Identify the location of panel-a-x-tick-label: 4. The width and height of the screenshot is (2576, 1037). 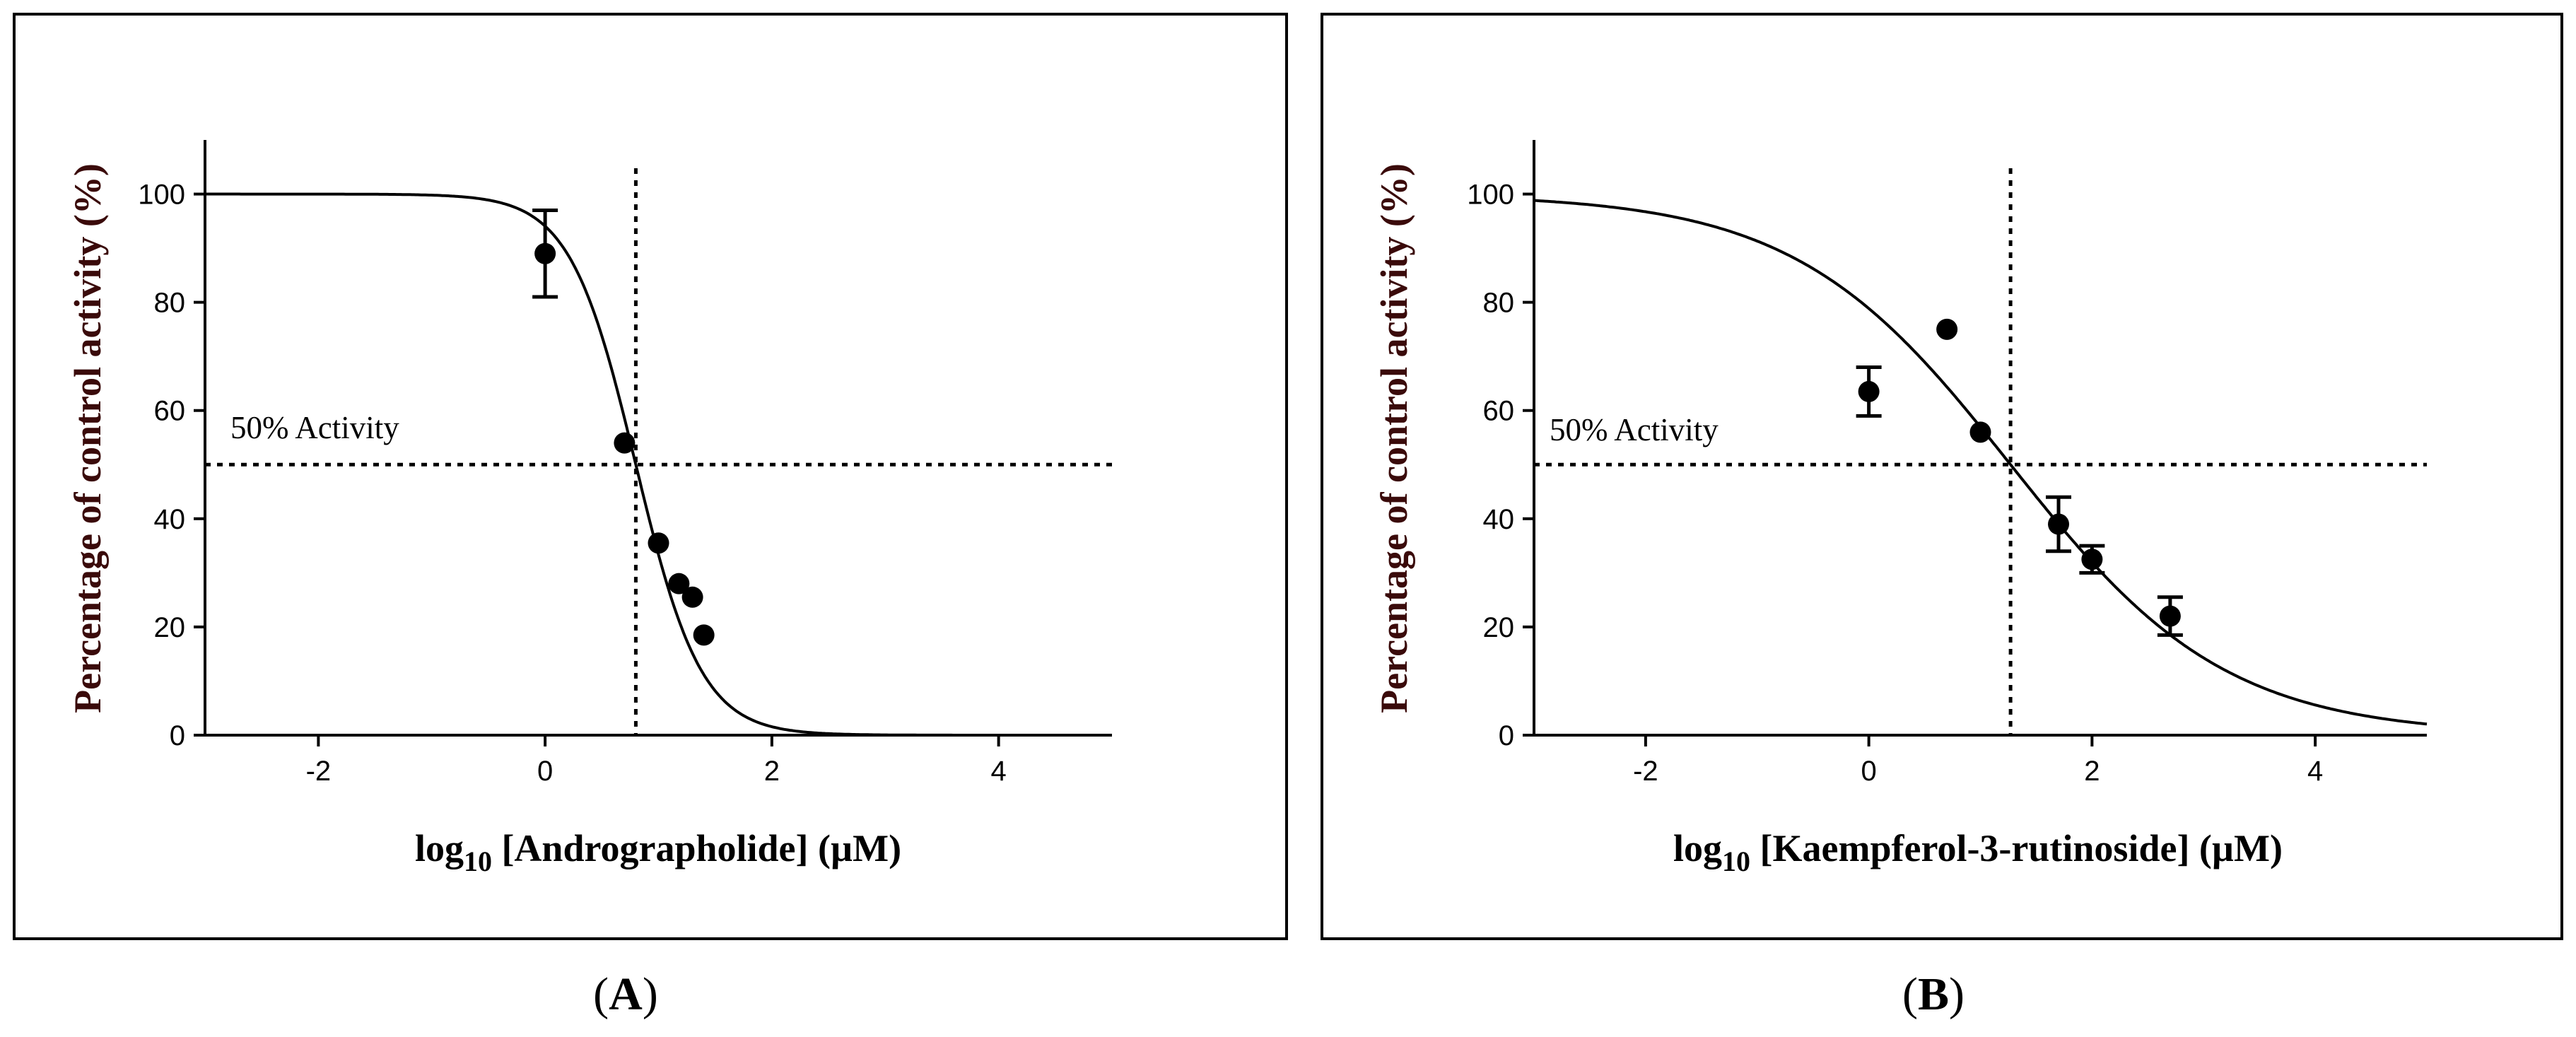
(999, 771).